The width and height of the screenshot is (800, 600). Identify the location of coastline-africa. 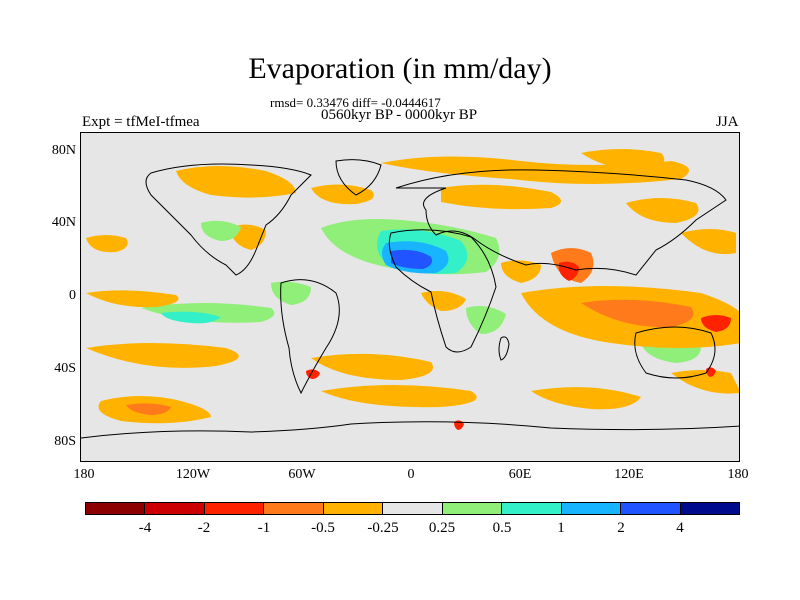
(442, 291).